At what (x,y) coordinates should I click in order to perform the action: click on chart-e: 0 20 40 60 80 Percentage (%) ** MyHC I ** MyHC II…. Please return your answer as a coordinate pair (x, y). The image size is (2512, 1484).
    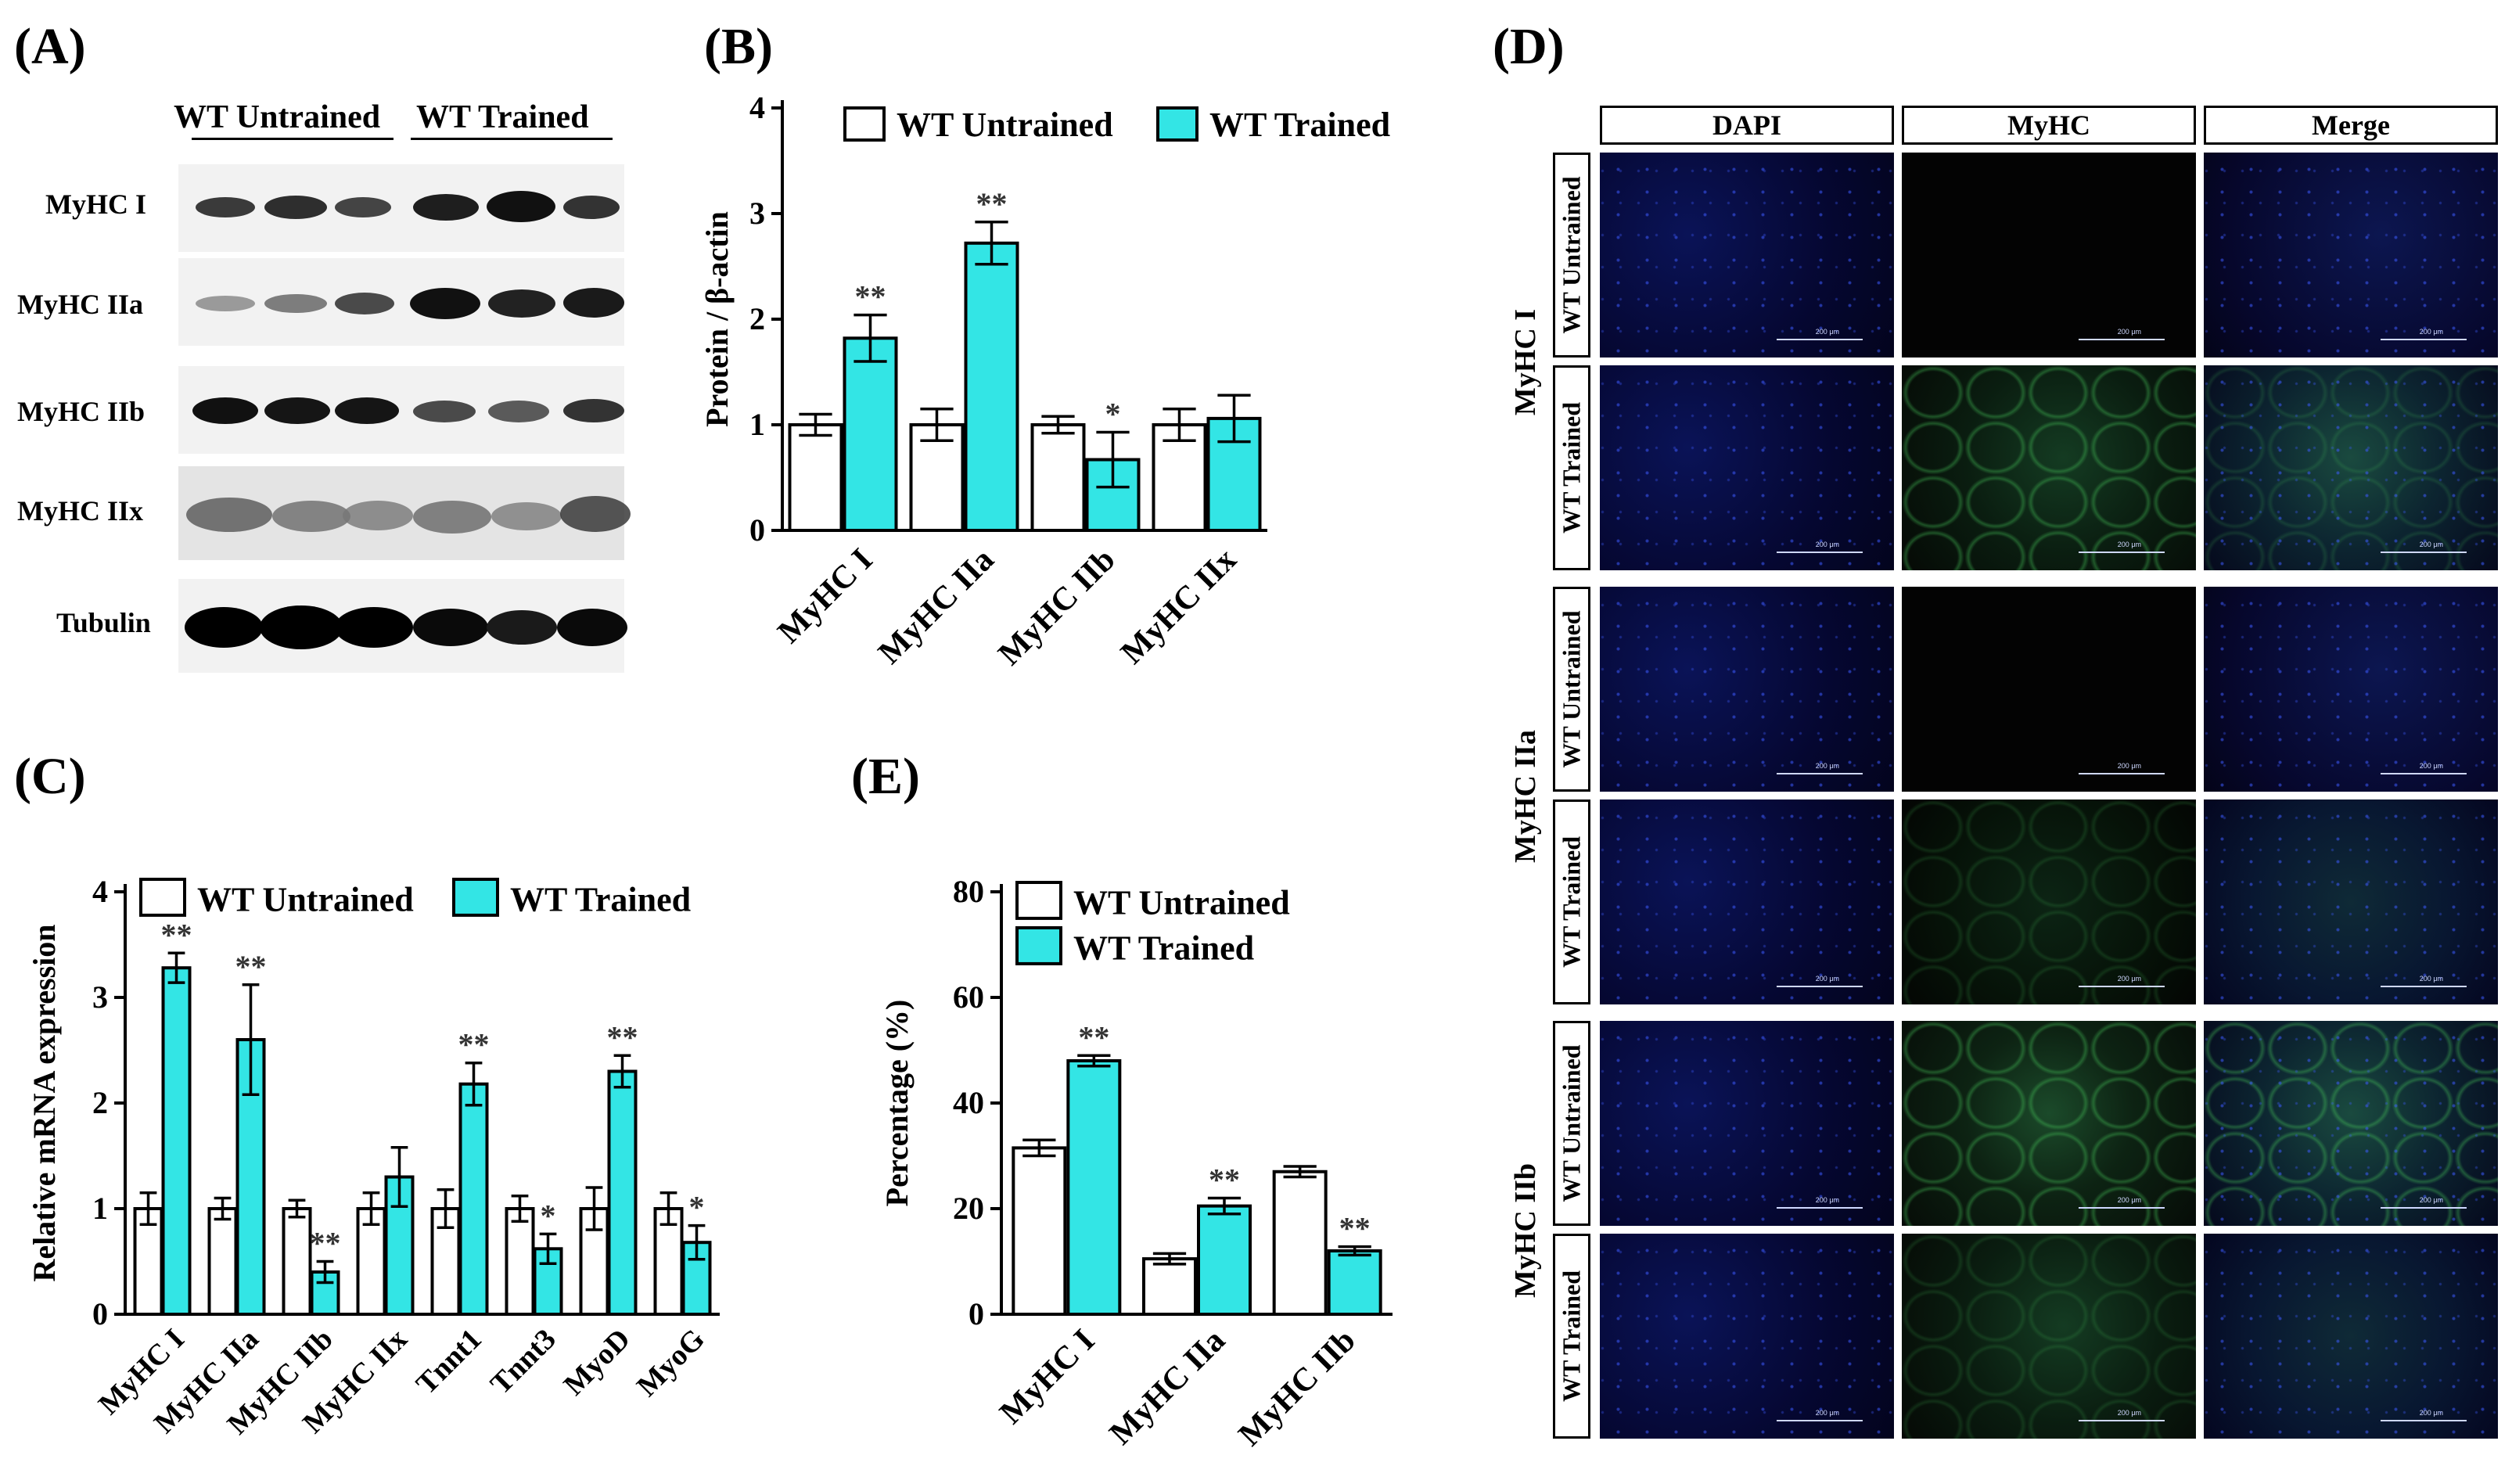
    Looking at the image, I should click on (1136, 1163).